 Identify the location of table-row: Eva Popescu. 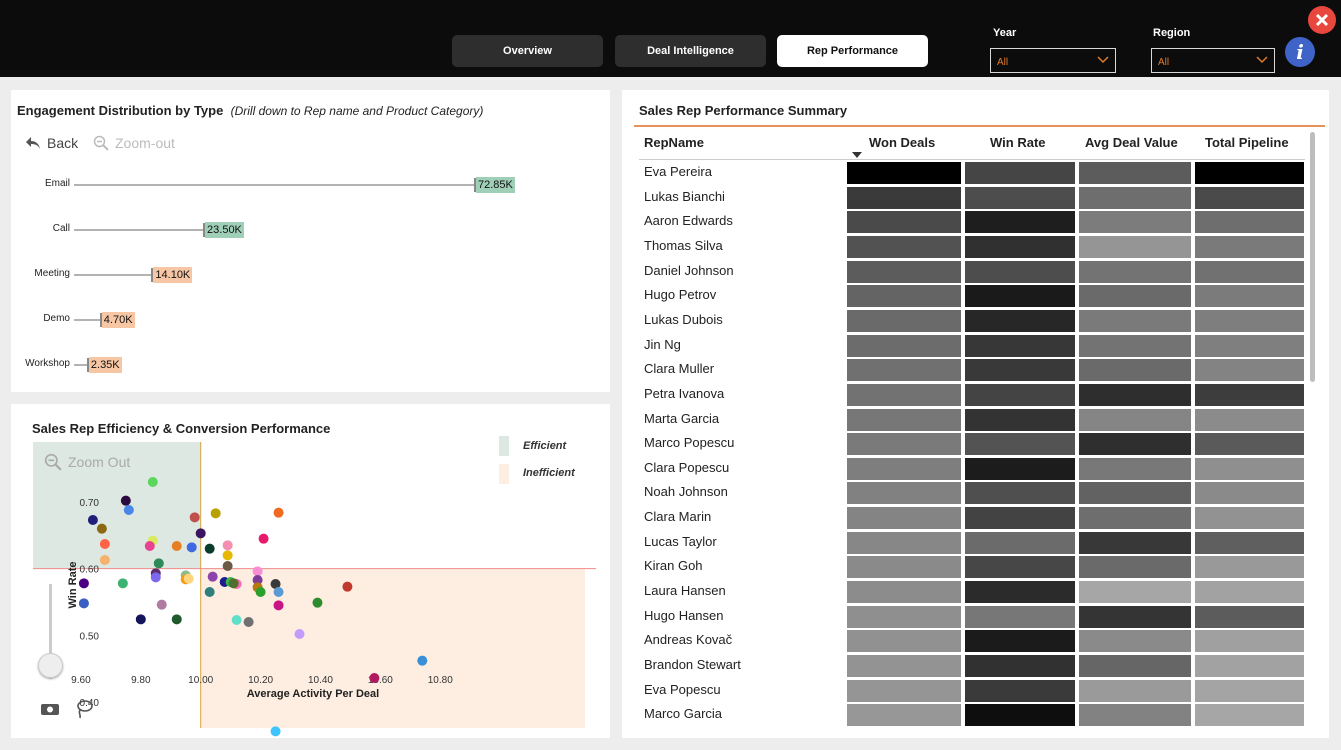
(967, 691).